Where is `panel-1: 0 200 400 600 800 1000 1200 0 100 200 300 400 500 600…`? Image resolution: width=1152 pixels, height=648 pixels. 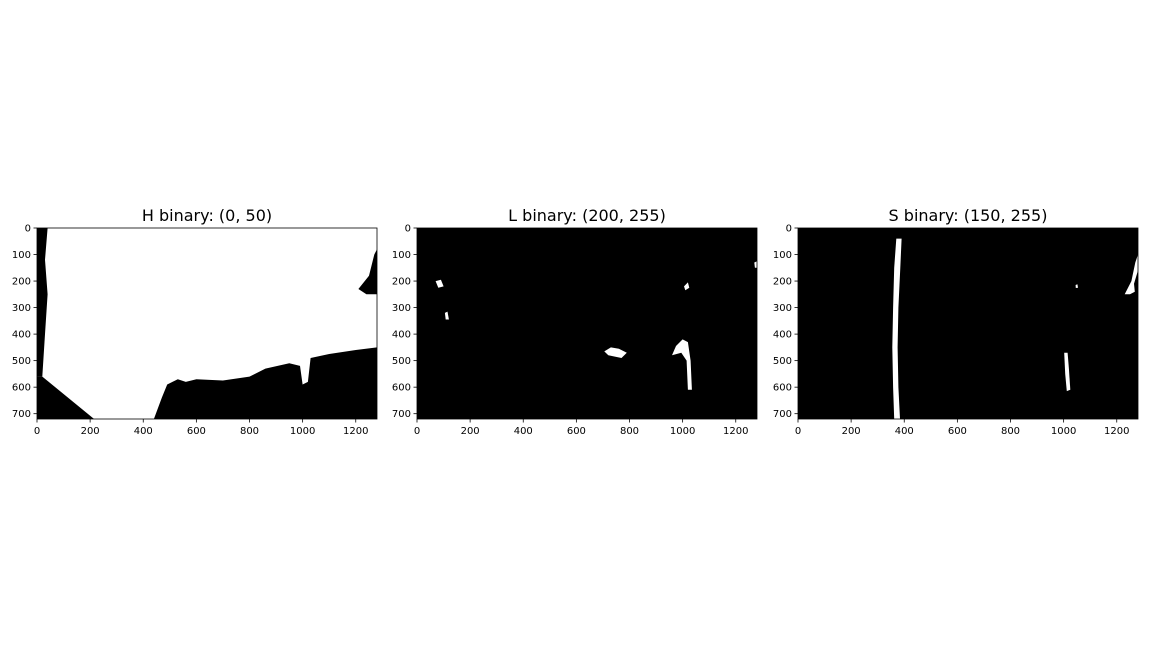
panel-1: 0 200 400 600 800 1000 1200 0 100 200 300 400 500 600… is located at coordinates (195, 321).